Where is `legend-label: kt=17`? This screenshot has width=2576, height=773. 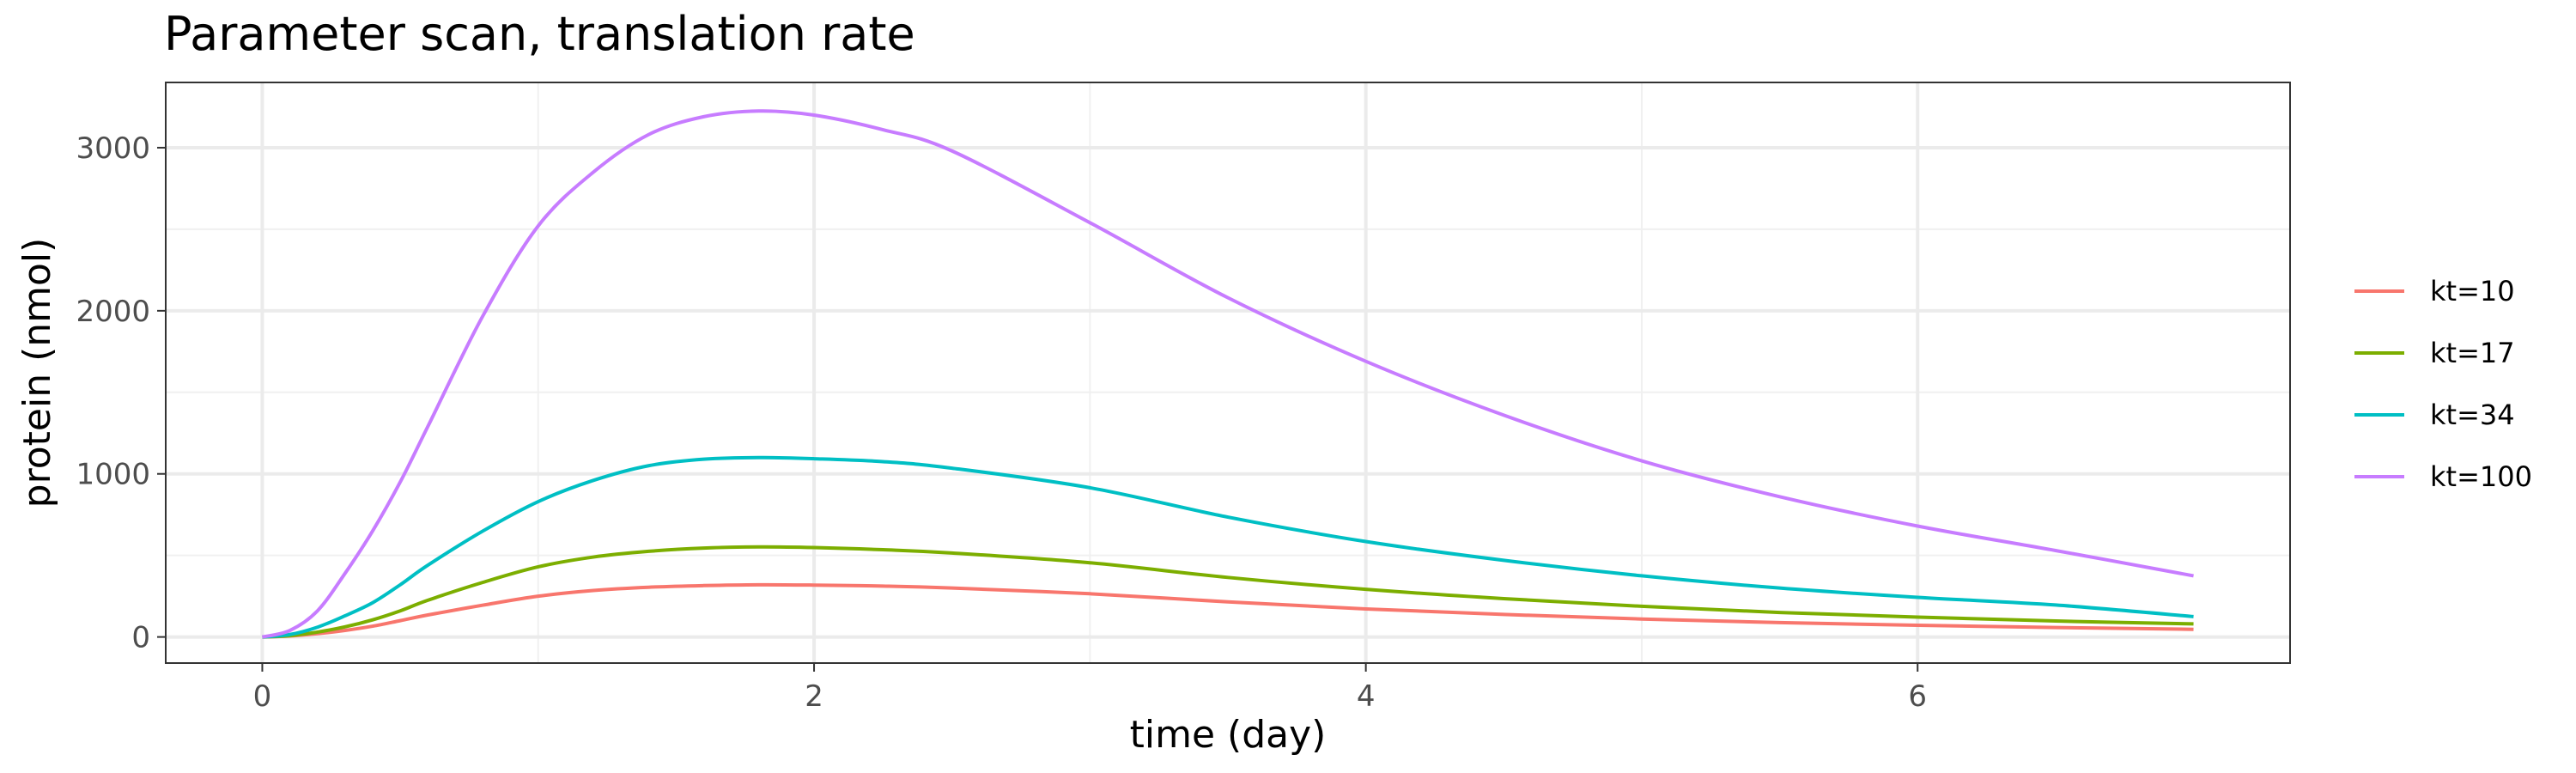 legend-label: kt=17 is located at coordinates (2472, 353).